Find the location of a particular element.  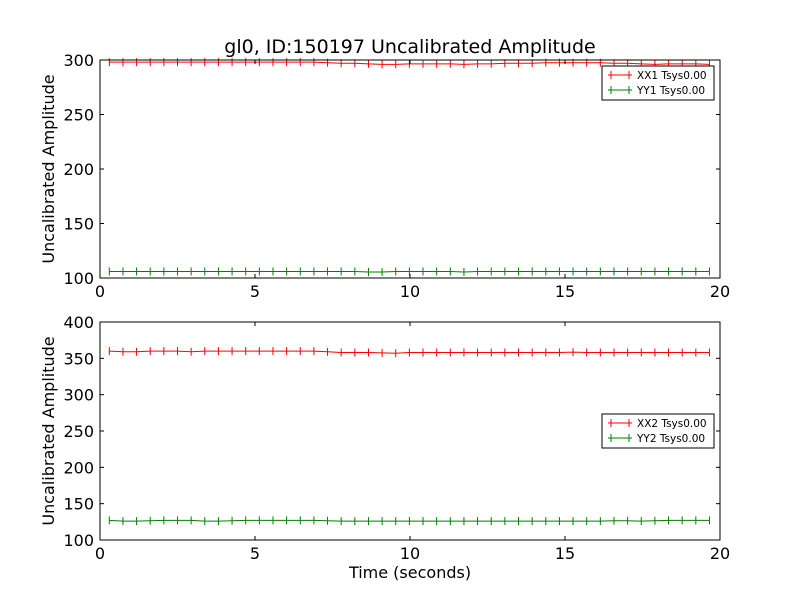

x-axis-label: Time (seconds) is located at coordinates (409, 572).